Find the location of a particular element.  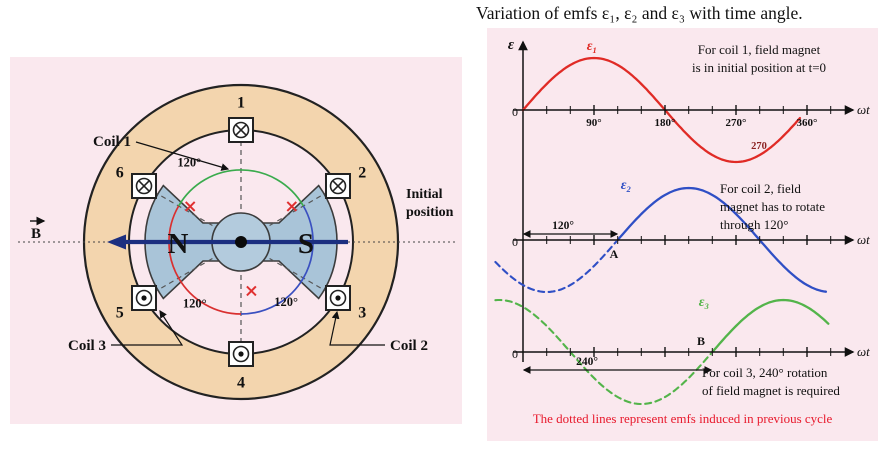

emf3-label: ε₃ is located at coordinates (704, 302).